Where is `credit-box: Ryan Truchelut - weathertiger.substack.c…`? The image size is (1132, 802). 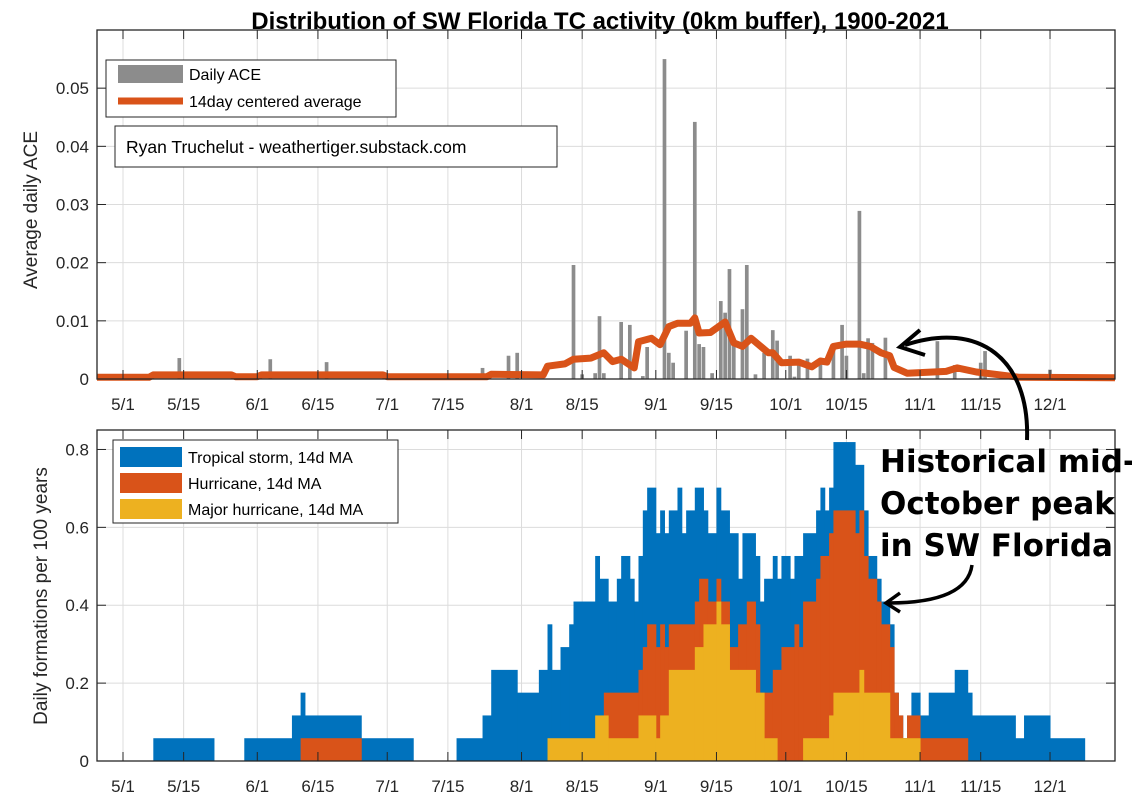 credit-box: Ryan Truchelut - weathertiger.substack.c… is located at coordinates (336, 146).